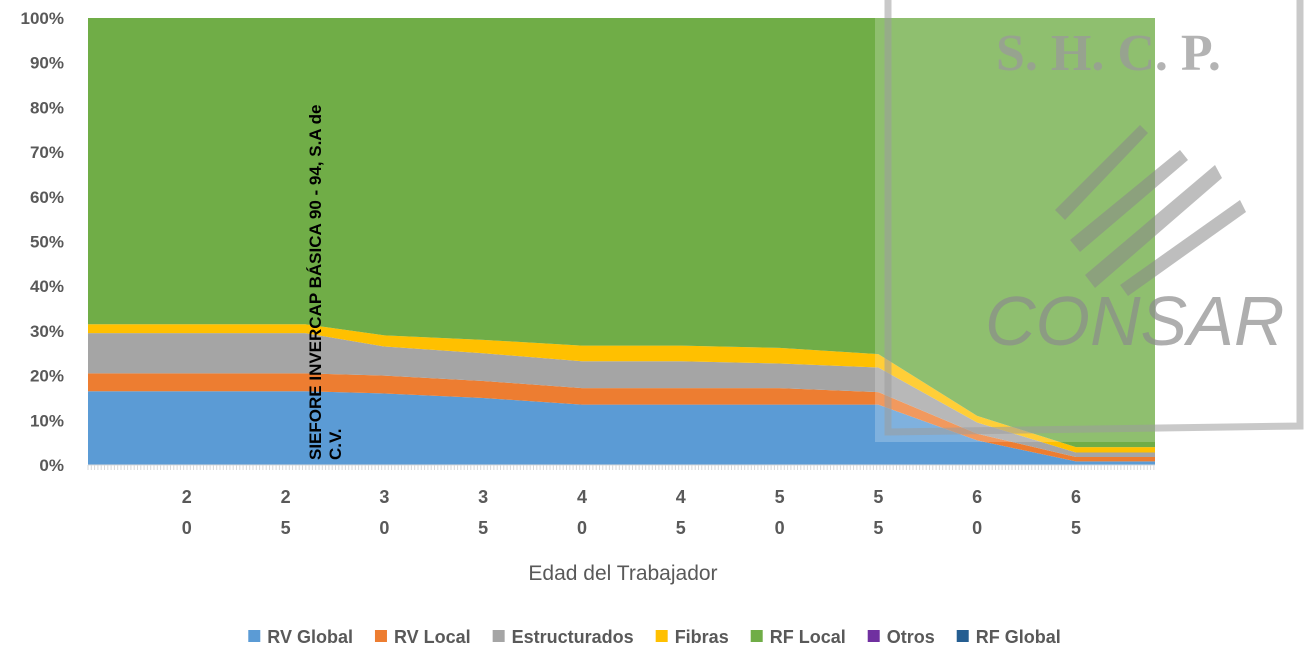 The height and width of the screenshot is (660, 1309). I want to click on legend-label: RV Local, so click(432, 637).